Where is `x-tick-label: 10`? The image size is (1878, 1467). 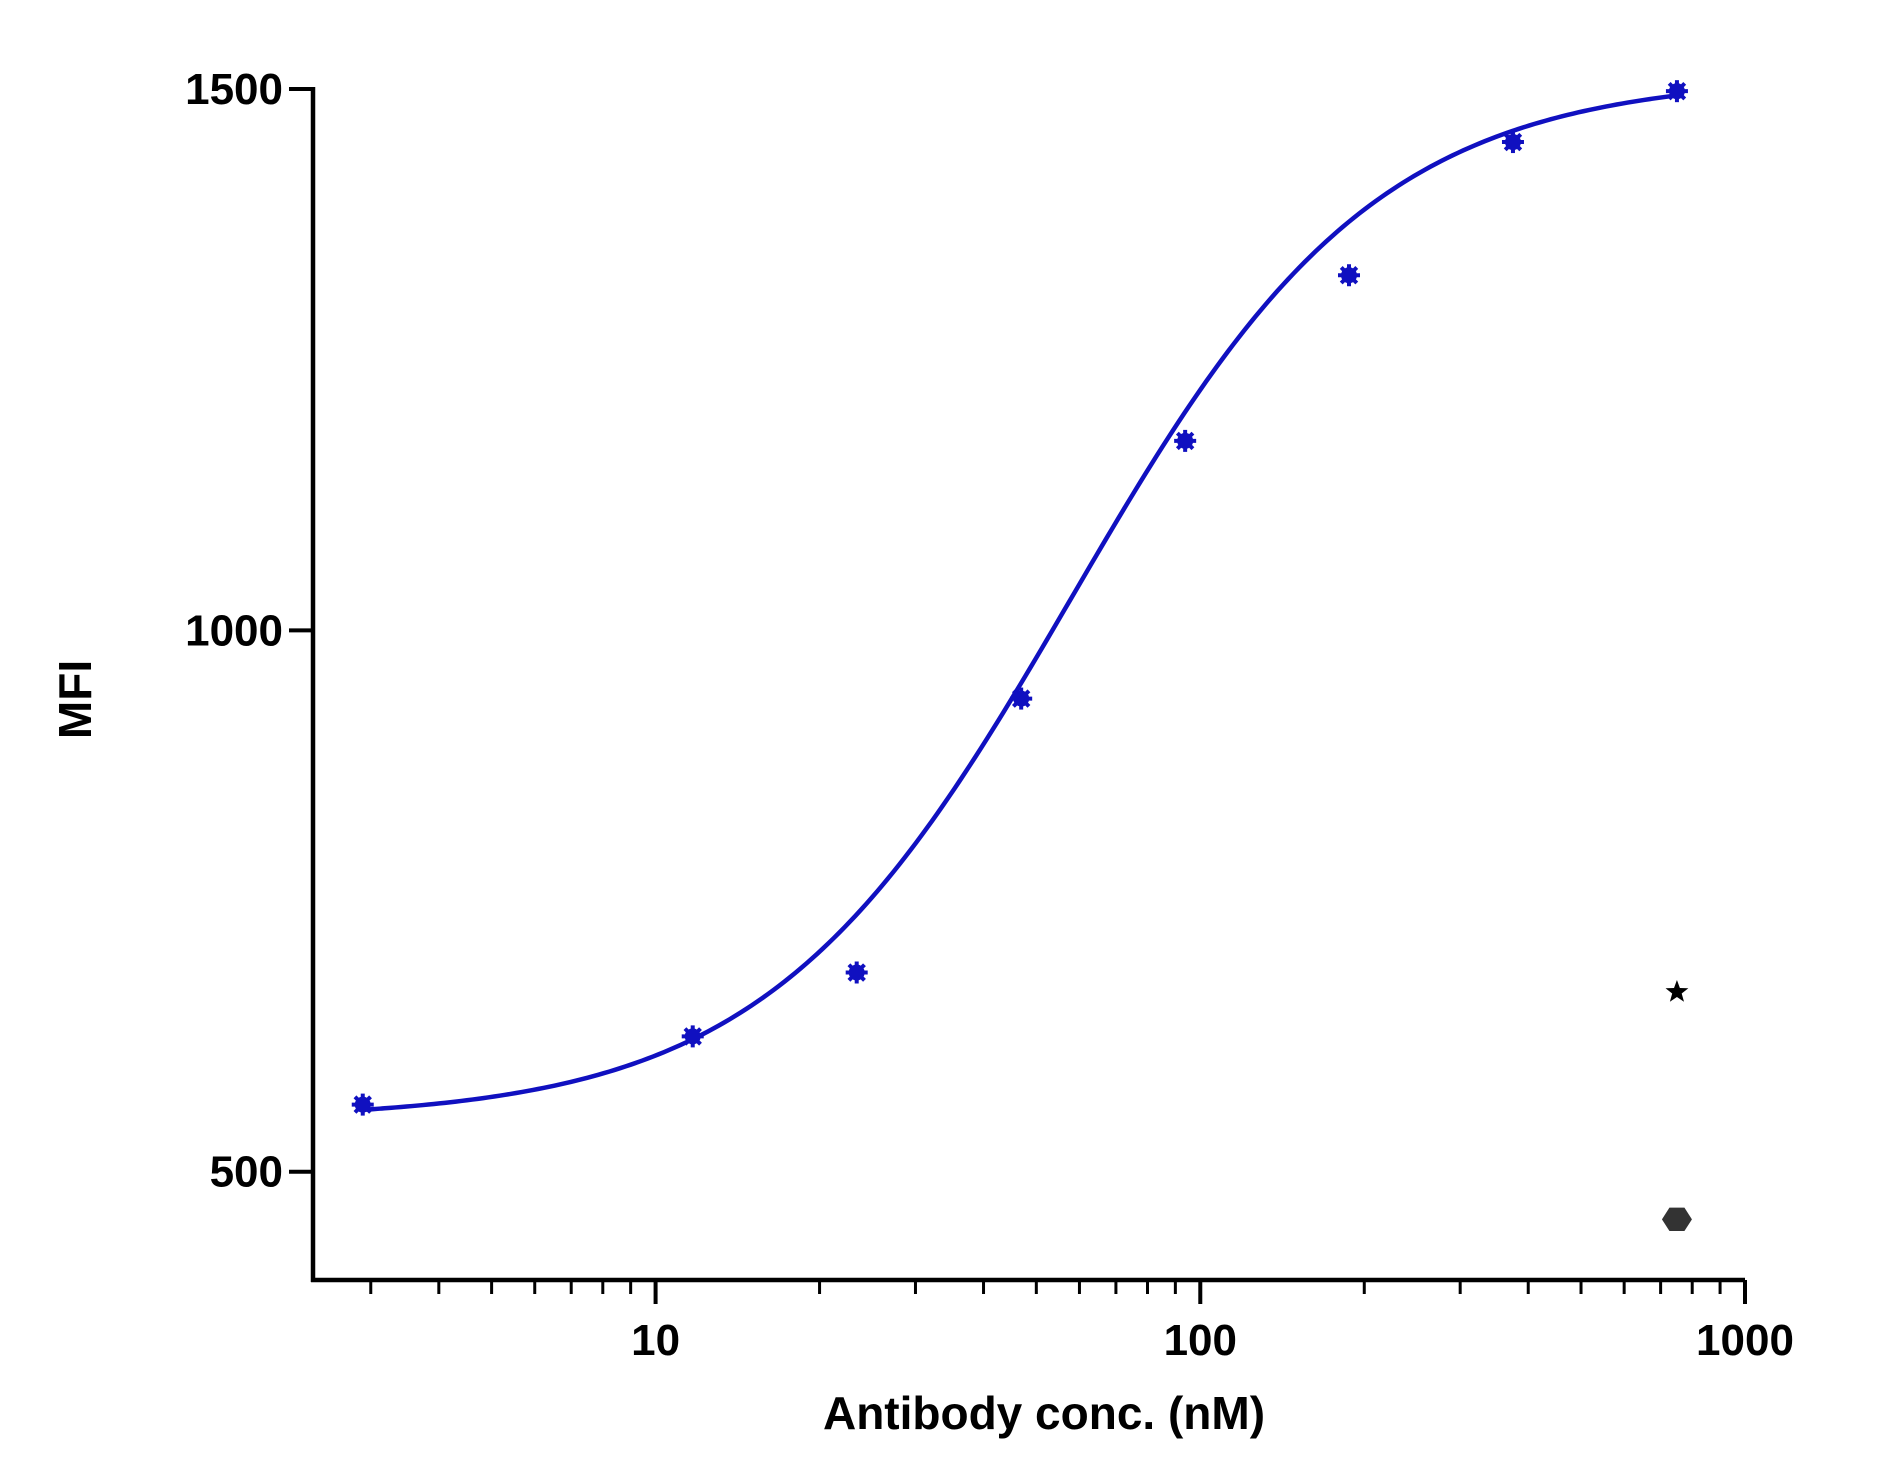 x-tick-label: 10 is located at coordinates (655, 1340).